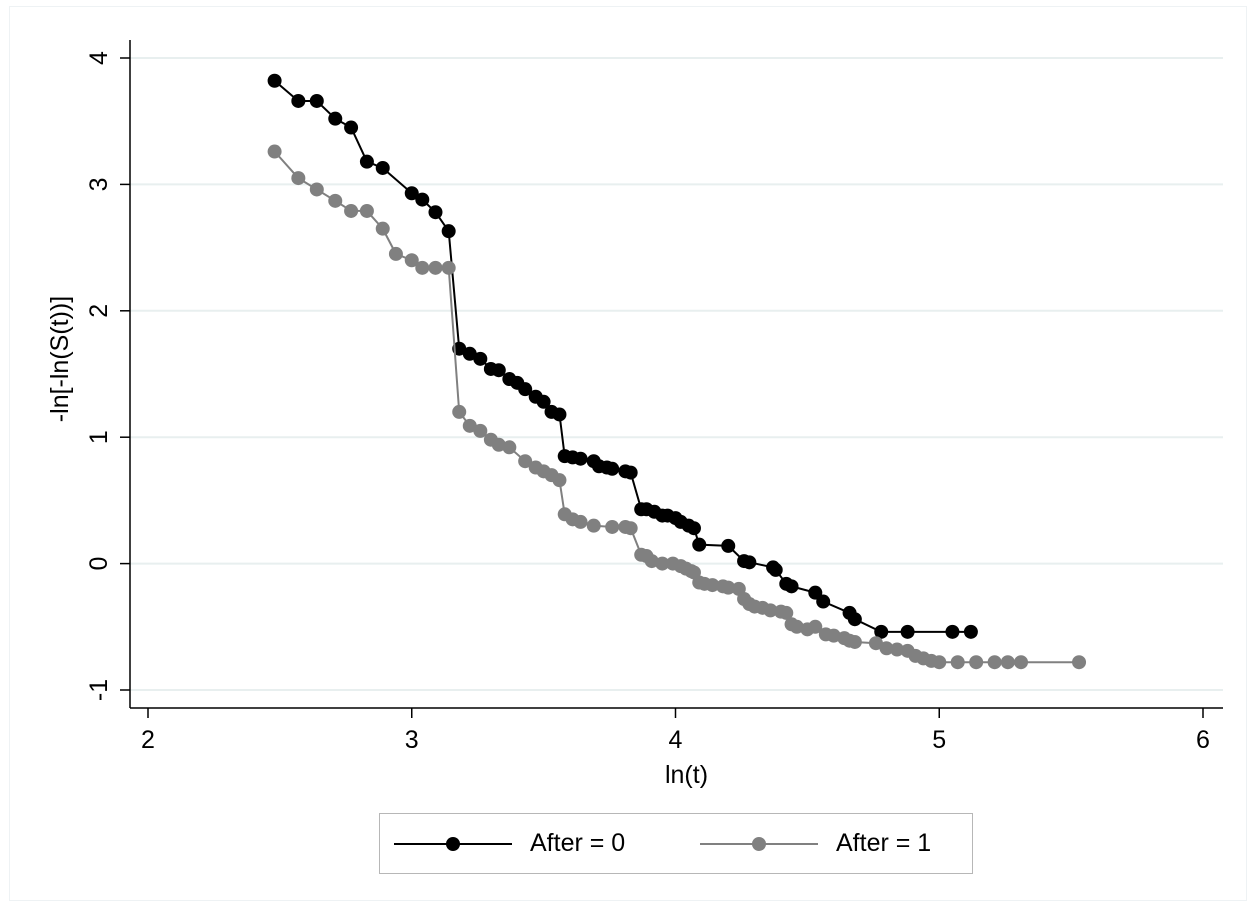 The width and height of the screenshot is (1253, 907). What do you see at coordinates (412, 740) in the screenshot?
I see `x-tick-label-1: 3` at bounding box center [412, 740].